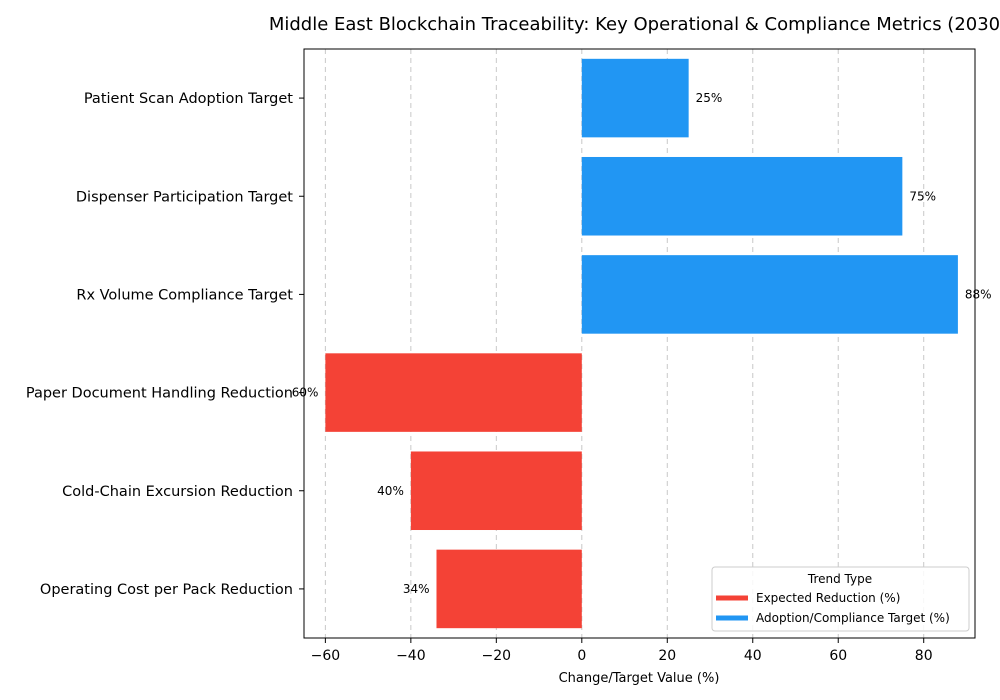  What do you see at coordinates (978, 294) in the screenshot?
I see `value-label: 88%` at bounding box center [978, 294].